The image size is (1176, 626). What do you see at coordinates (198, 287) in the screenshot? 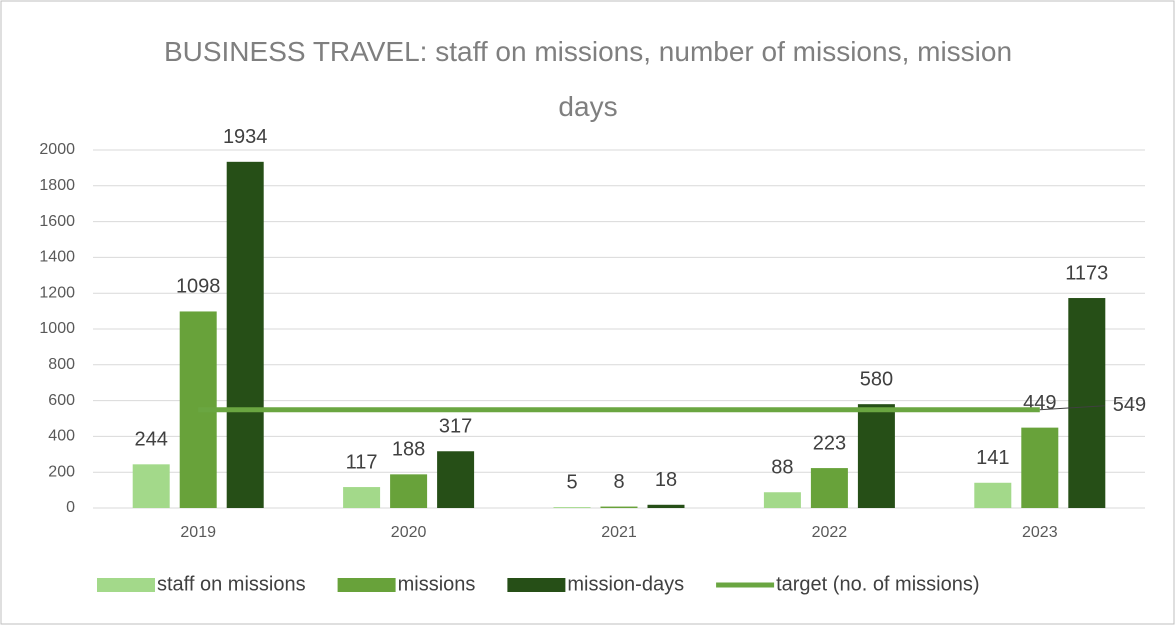
I see `value-label: 1098` at bounding box center [198, 287].